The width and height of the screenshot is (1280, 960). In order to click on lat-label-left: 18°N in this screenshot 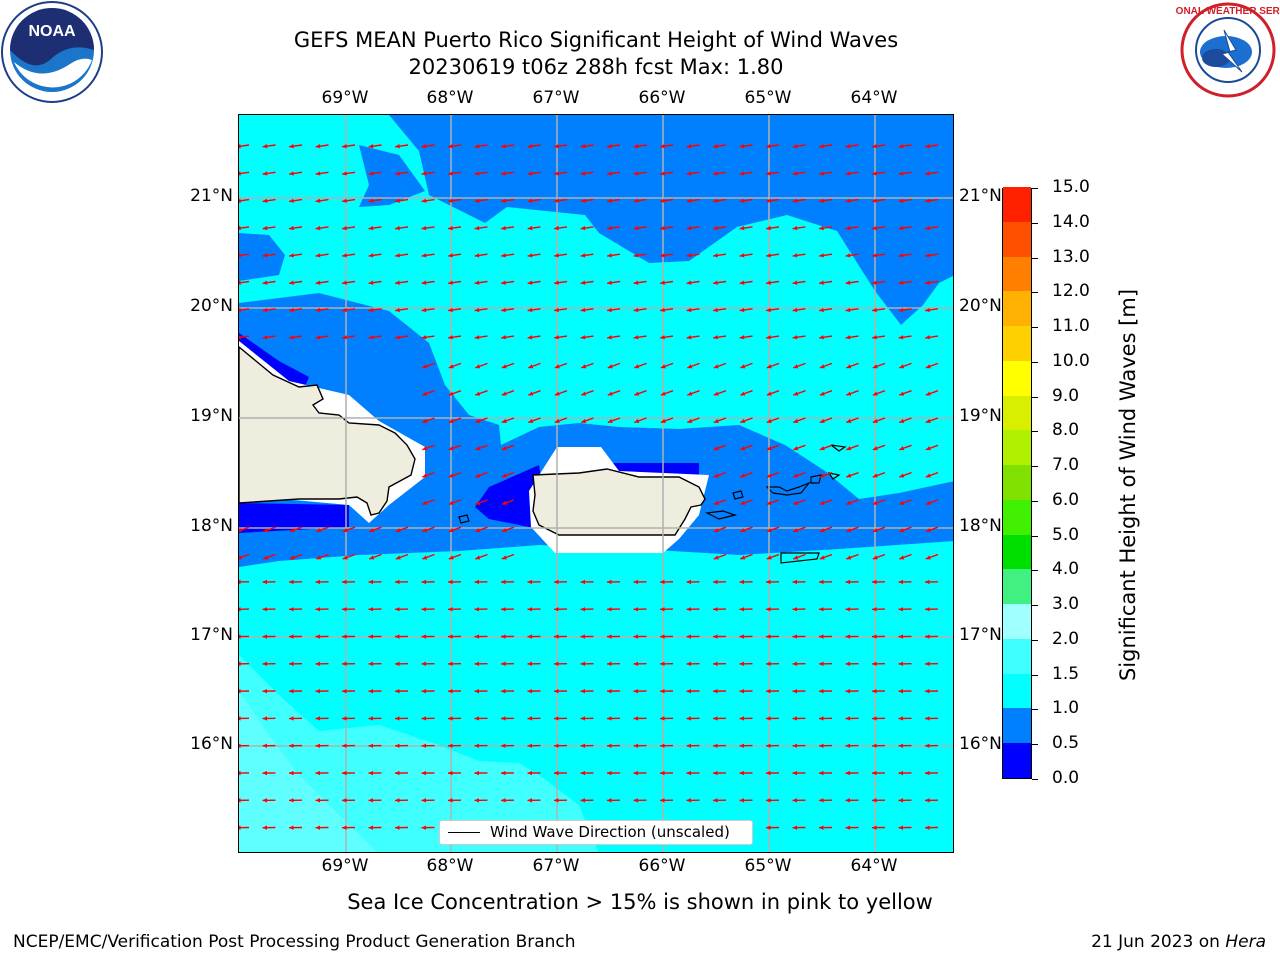, I will do `click(211, 526)`.